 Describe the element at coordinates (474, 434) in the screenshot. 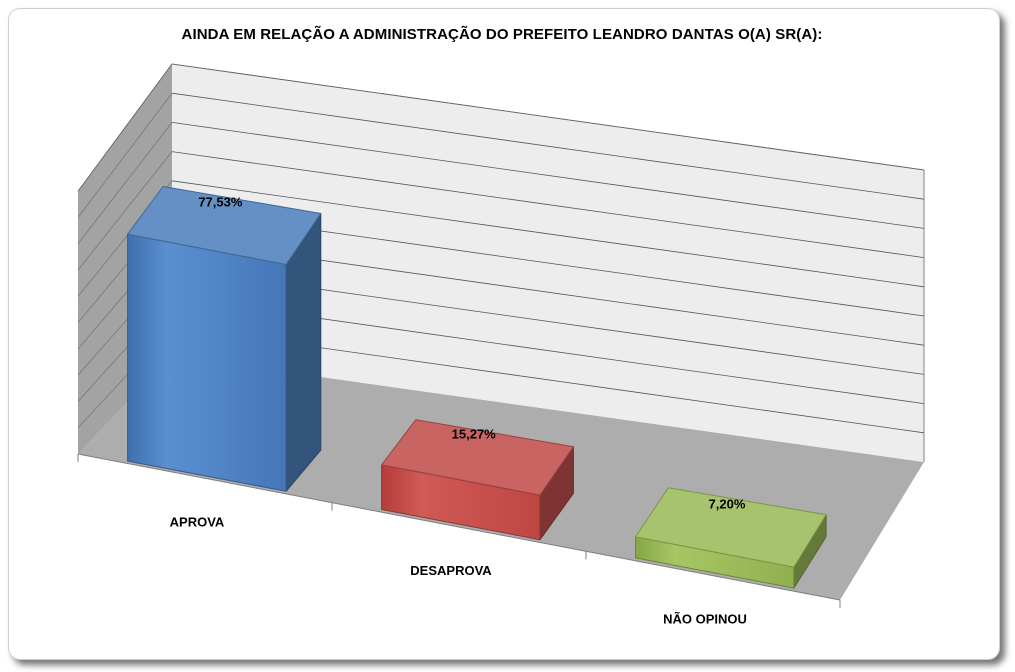

I see `data-label: 15,27%` at that location.